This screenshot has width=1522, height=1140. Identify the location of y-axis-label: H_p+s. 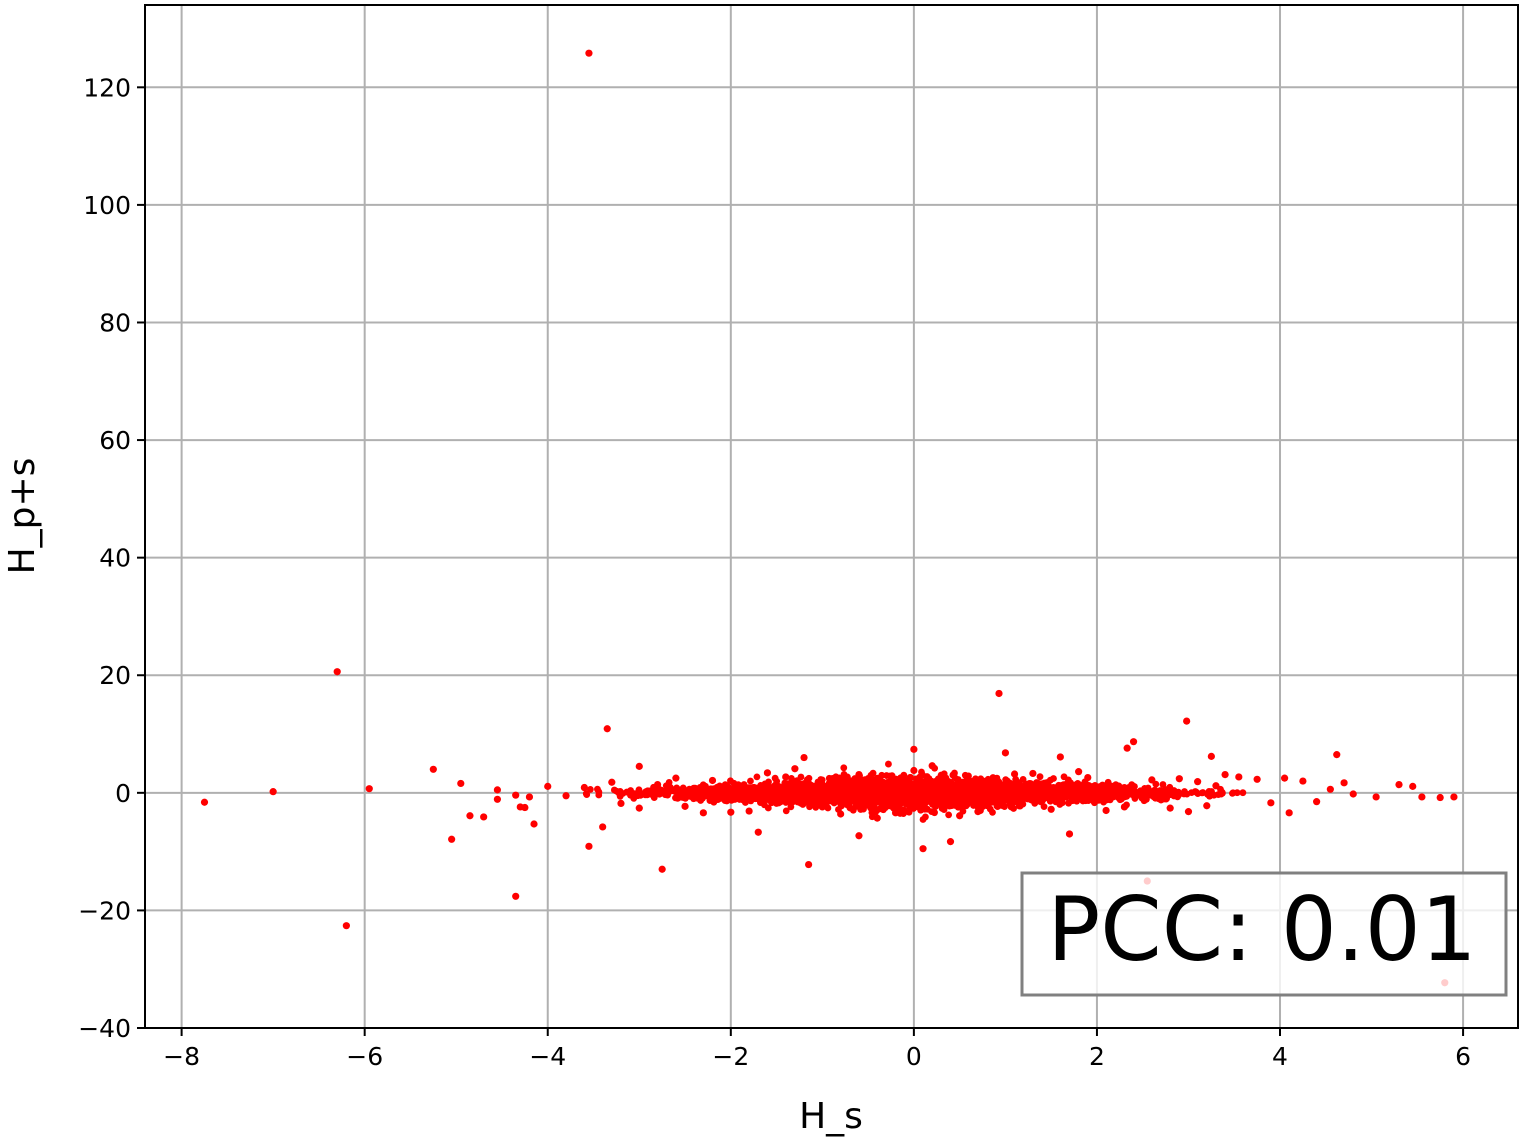
(22, 516).